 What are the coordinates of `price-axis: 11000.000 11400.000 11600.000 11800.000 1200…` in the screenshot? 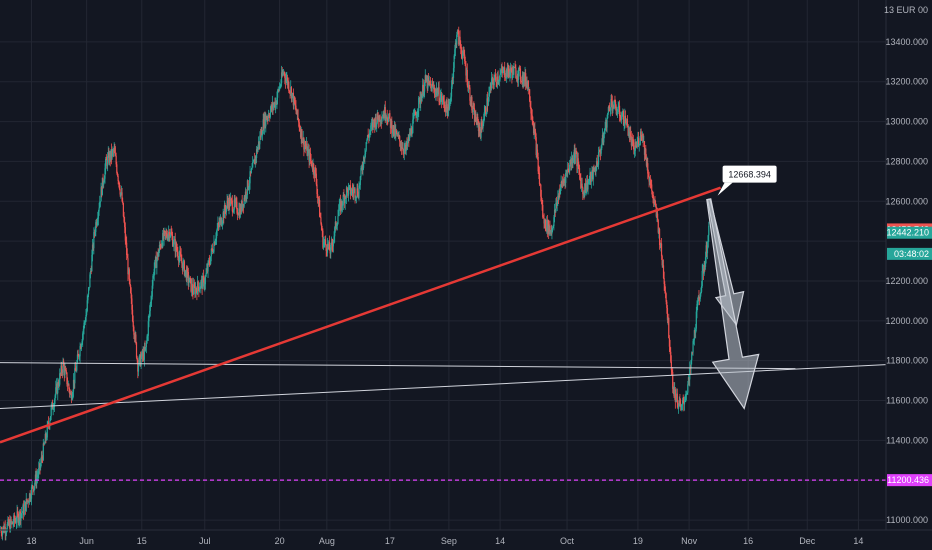 It's located at (906, 281).